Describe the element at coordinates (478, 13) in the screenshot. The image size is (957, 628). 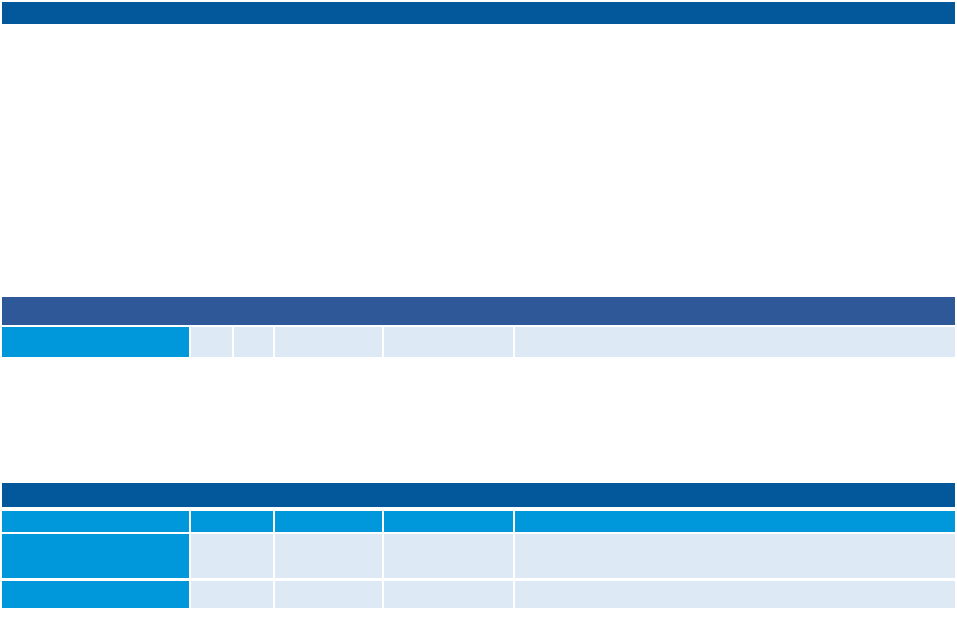
I see `top-bar` at that location.